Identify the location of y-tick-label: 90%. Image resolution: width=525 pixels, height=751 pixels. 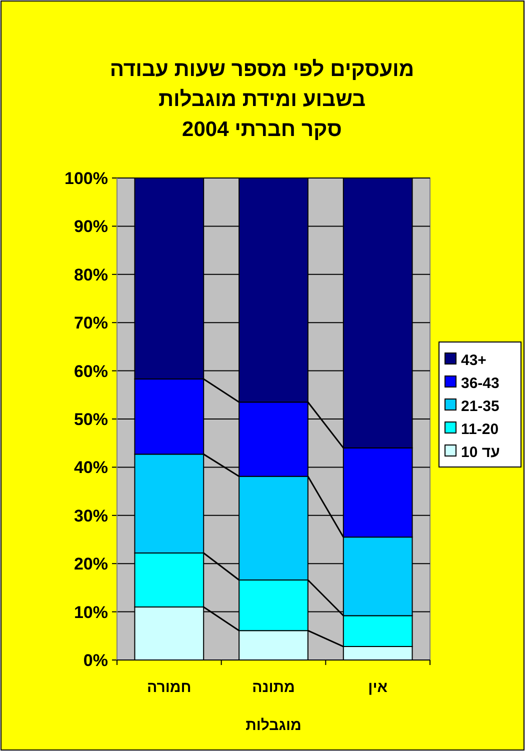
(91, 226).